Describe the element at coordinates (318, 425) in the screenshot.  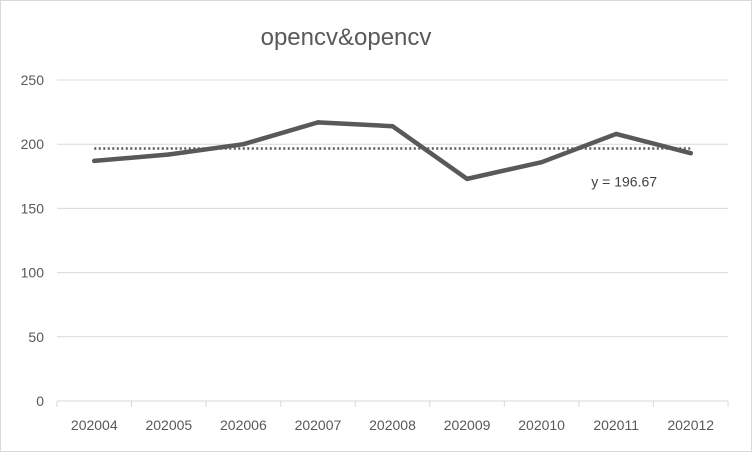
I see `x-tick-label: 202007` at that location.